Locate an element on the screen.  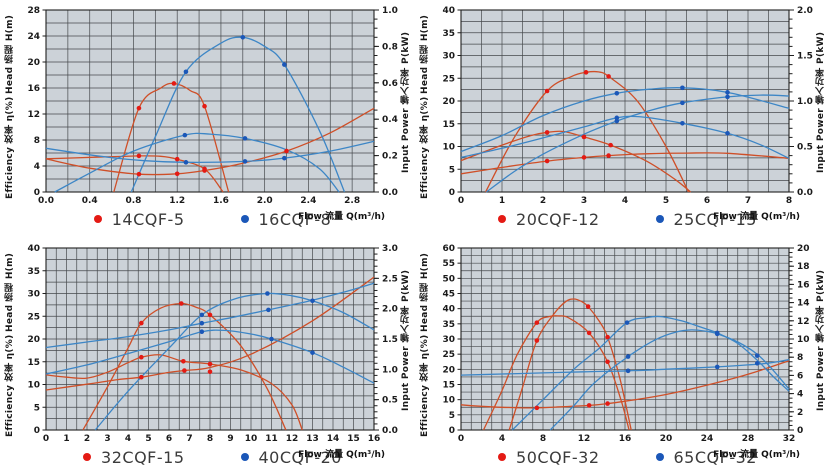
svg-text: 40 is located at coordinates (33, 249).